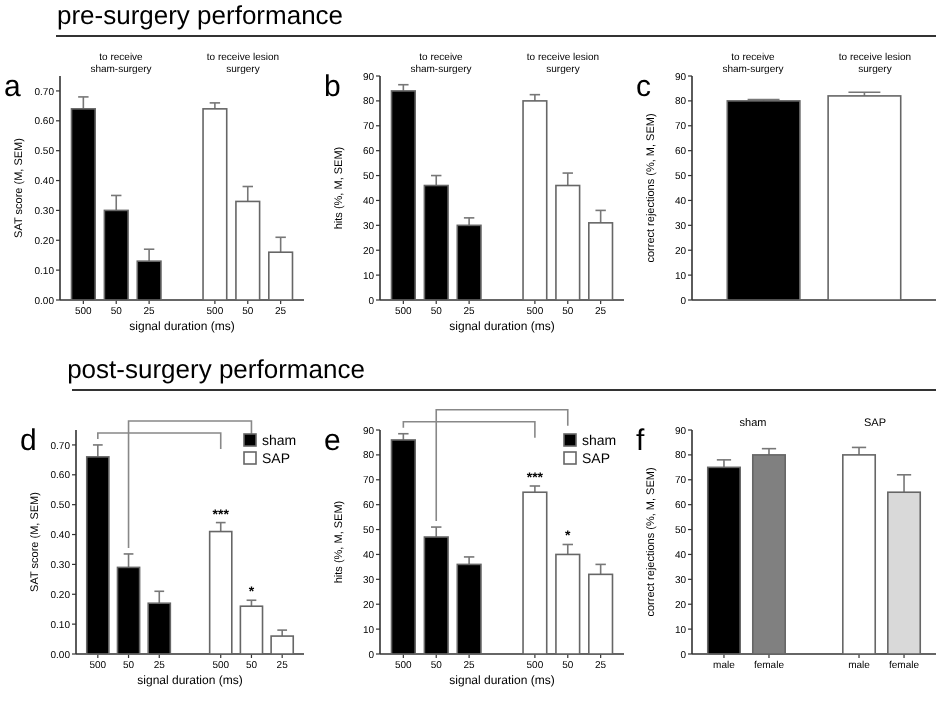 The width and height of the screenshot is (948, 706). I want to click on chart-title: c, so click(644, 87).